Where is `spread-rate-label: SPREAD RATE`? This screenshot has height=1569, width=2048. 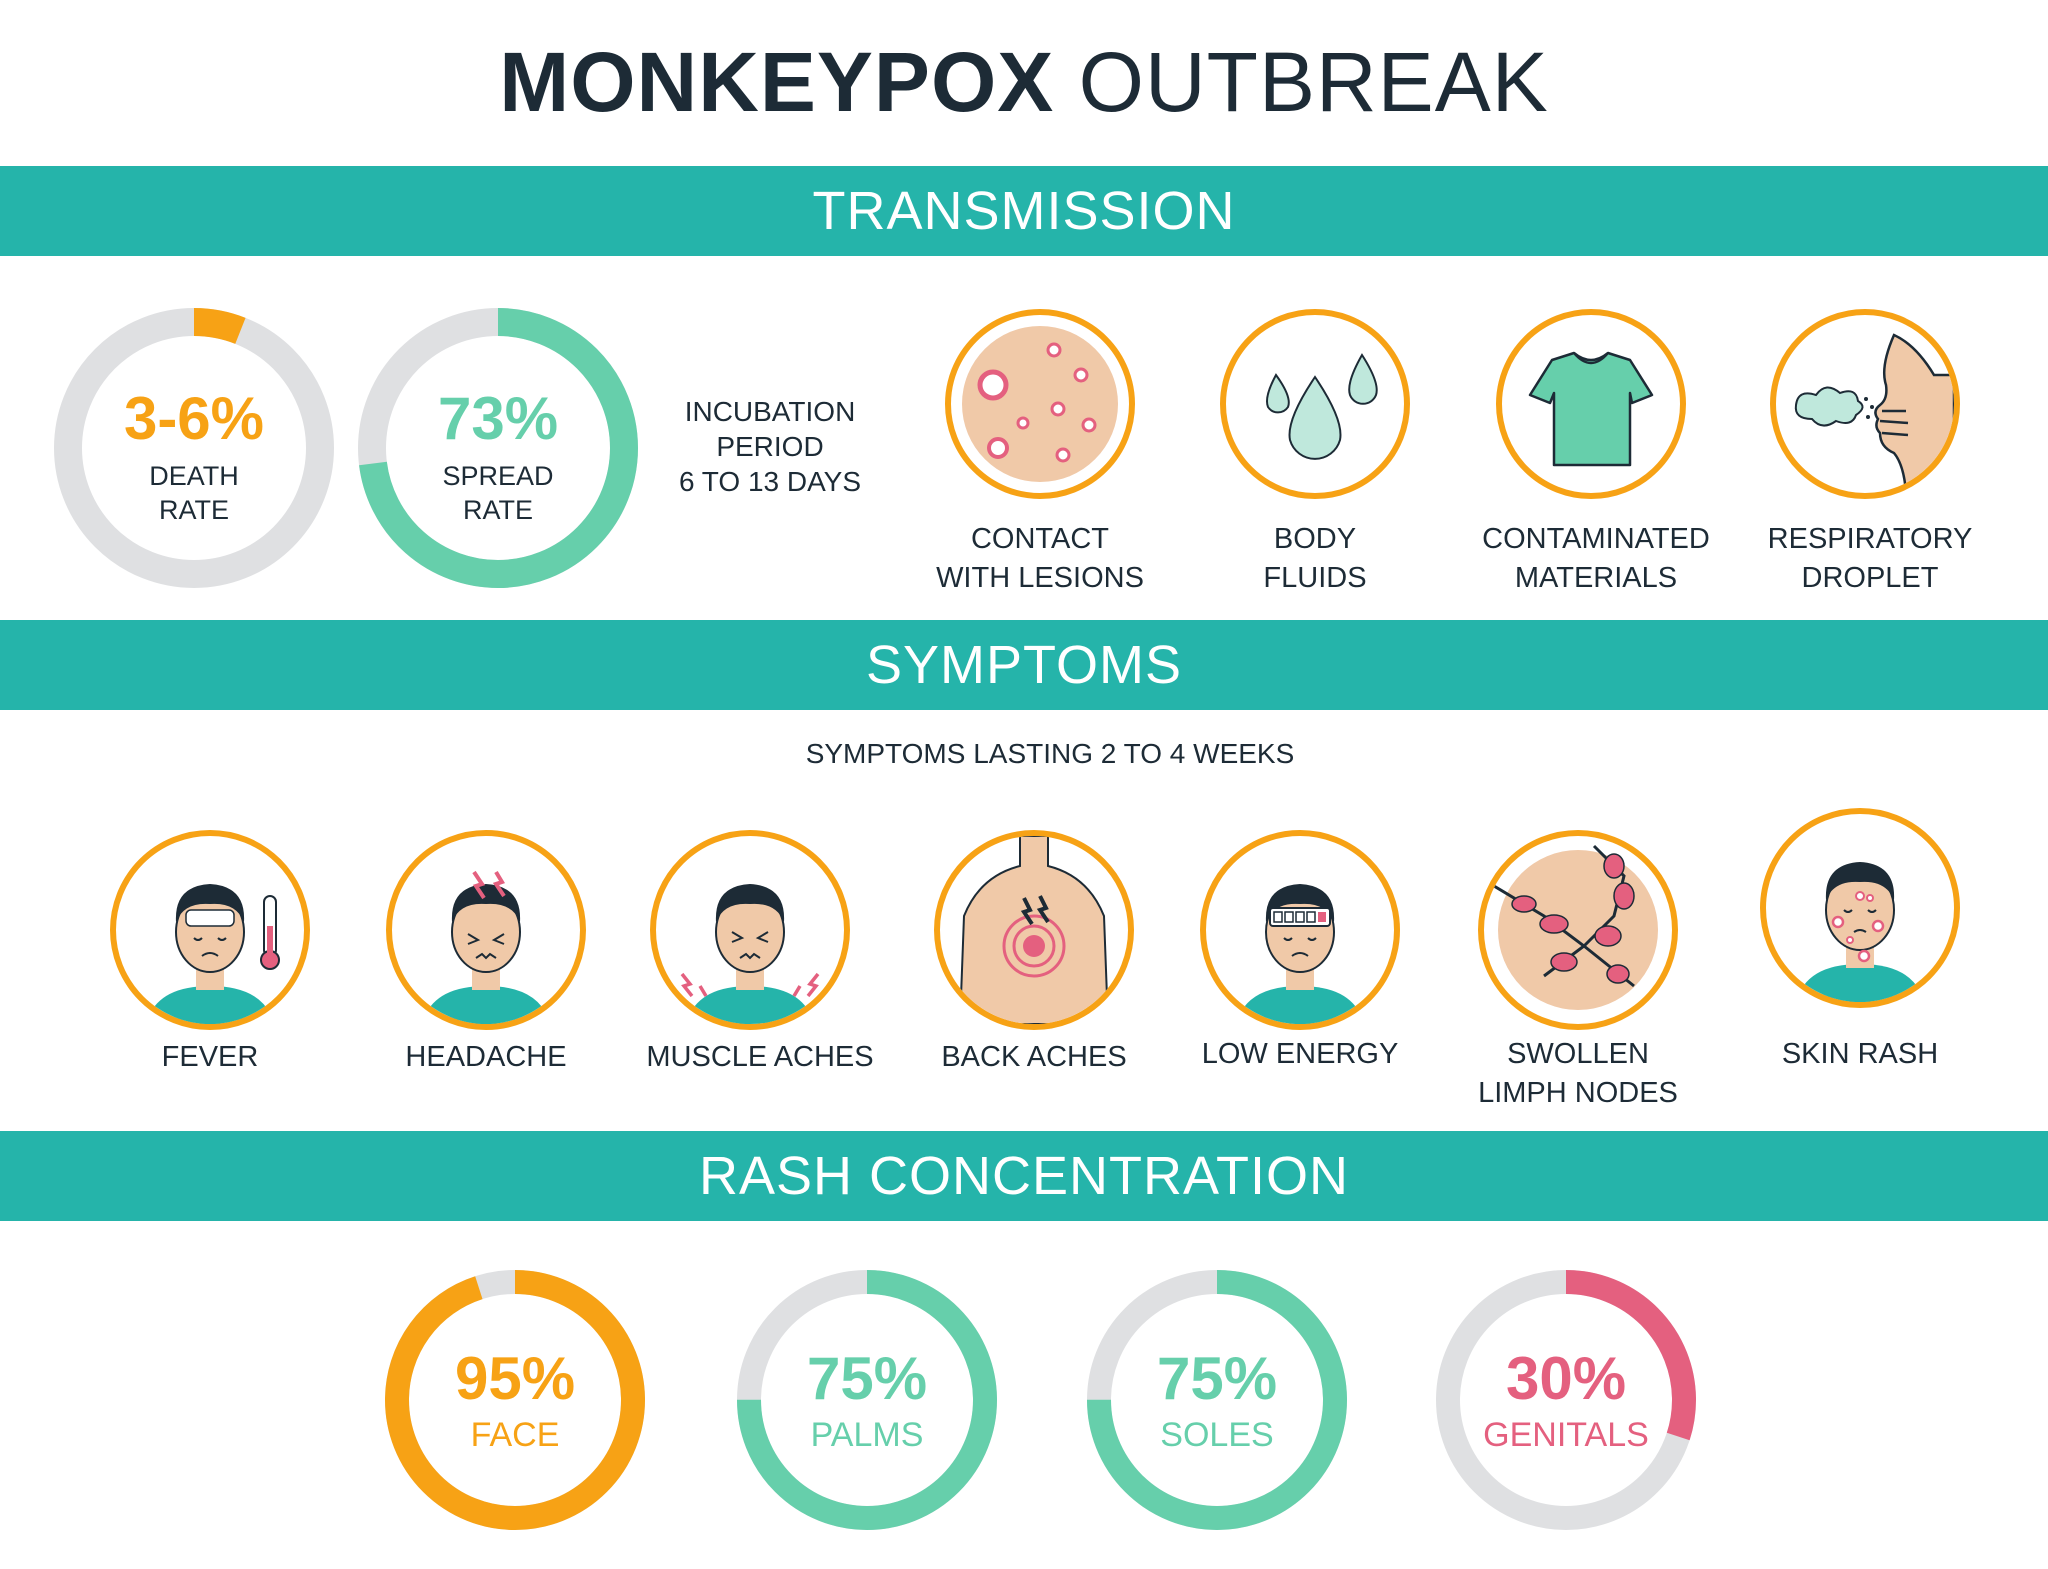
spread-rate-label: SPREAD RATE is located at coordinates (498, 494).